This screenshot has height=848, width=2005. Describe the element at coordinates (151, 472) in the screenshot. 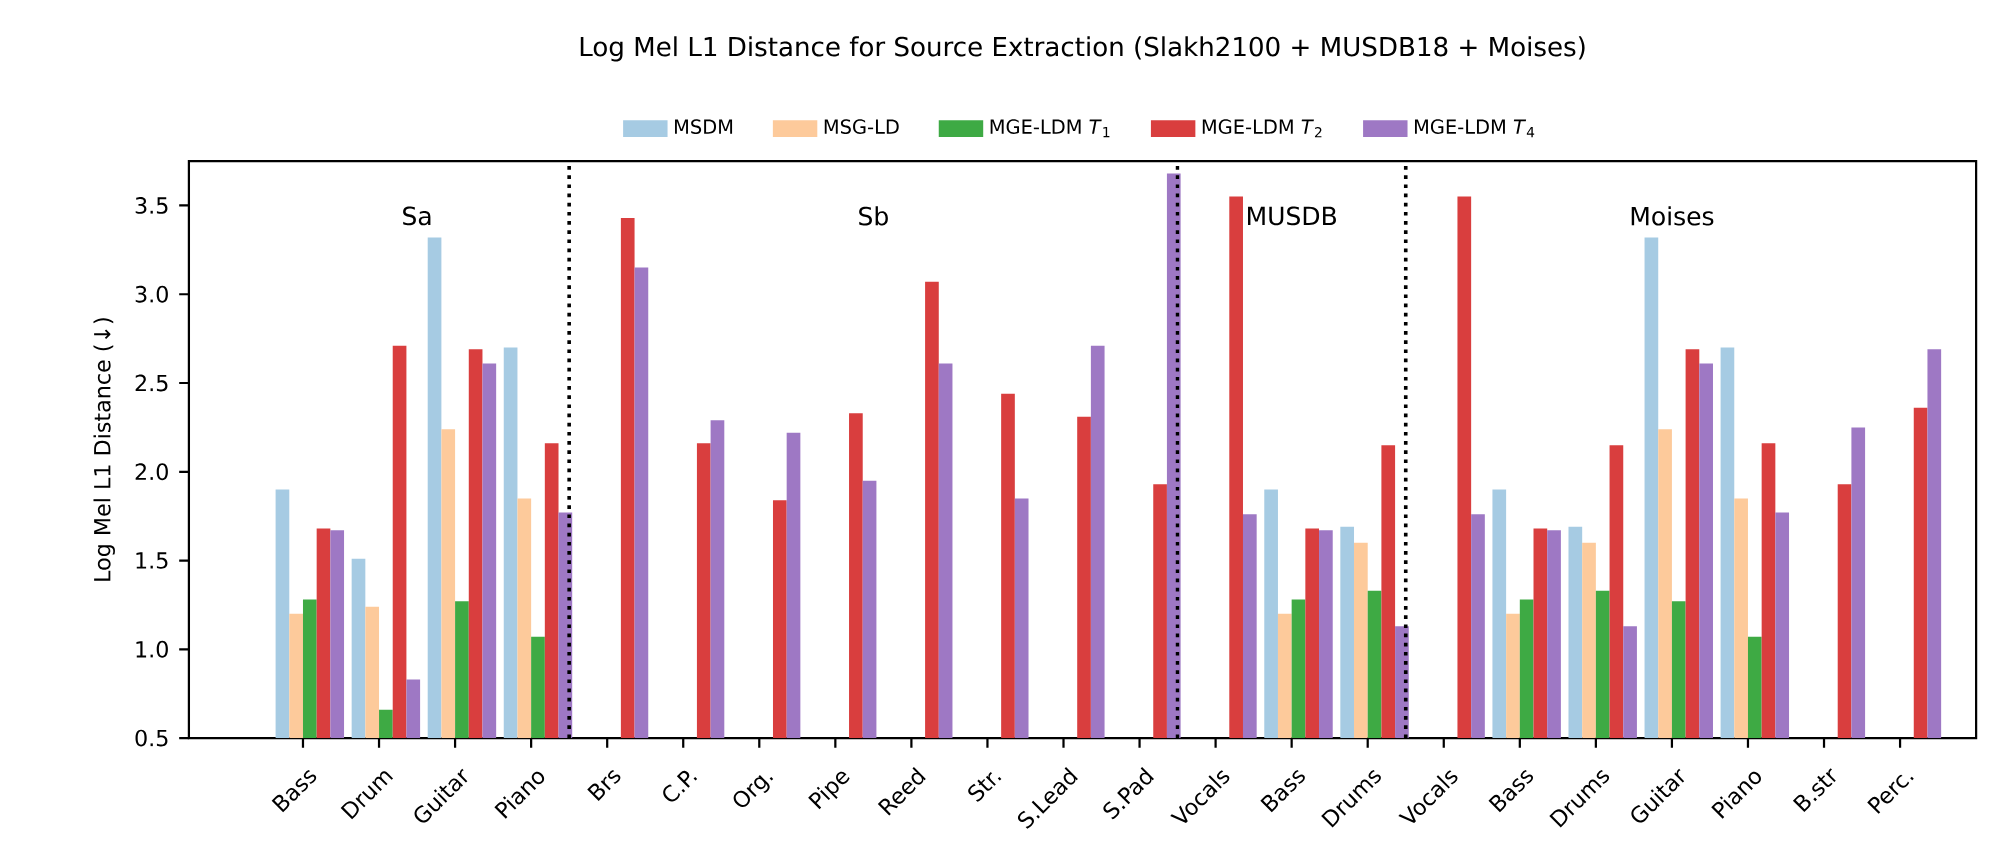

I see `y-tick-label: 2.0` at that location.